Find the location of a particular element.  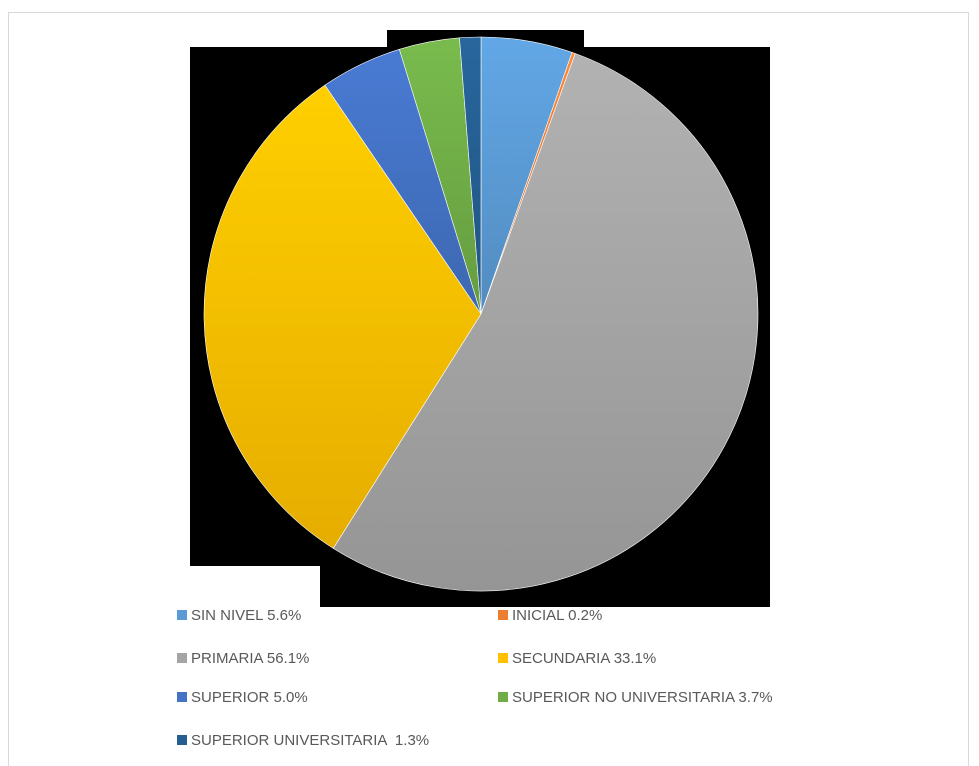

legend-item: SIN NIVEL 5.6% is located at coordinates (239, 615).